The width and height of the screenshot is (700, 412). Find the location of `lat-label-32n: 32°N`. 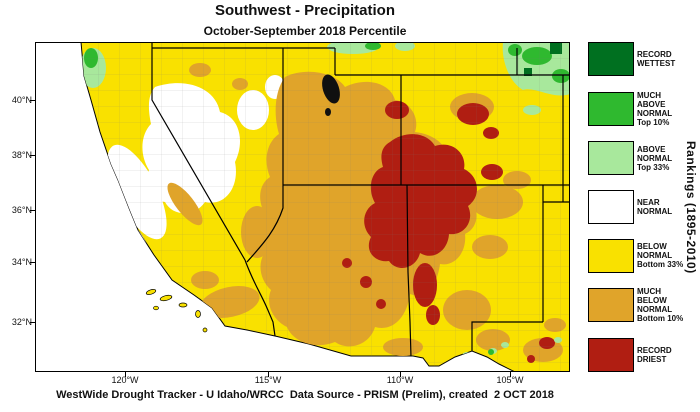

lat-label-32n: 32°N is located at coordinates (21, 322).